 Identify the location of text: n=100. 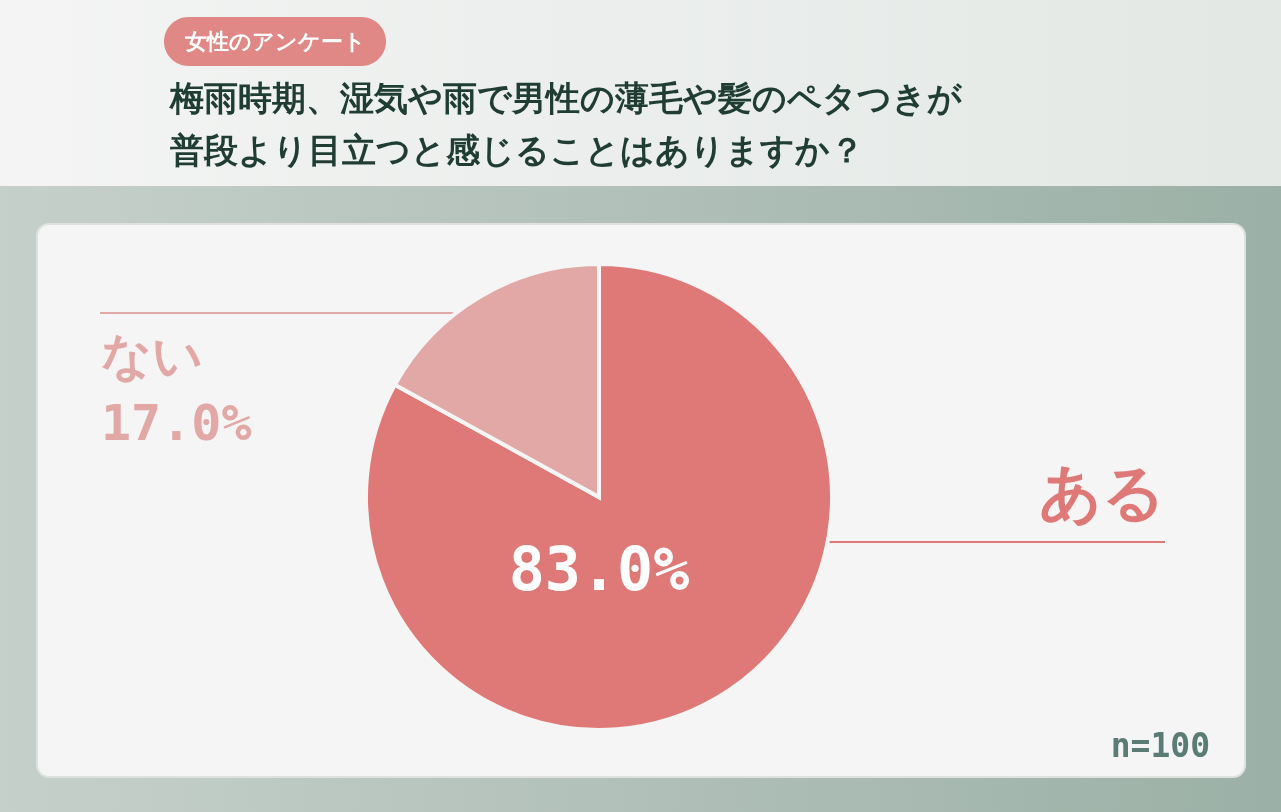
(1160, 745).